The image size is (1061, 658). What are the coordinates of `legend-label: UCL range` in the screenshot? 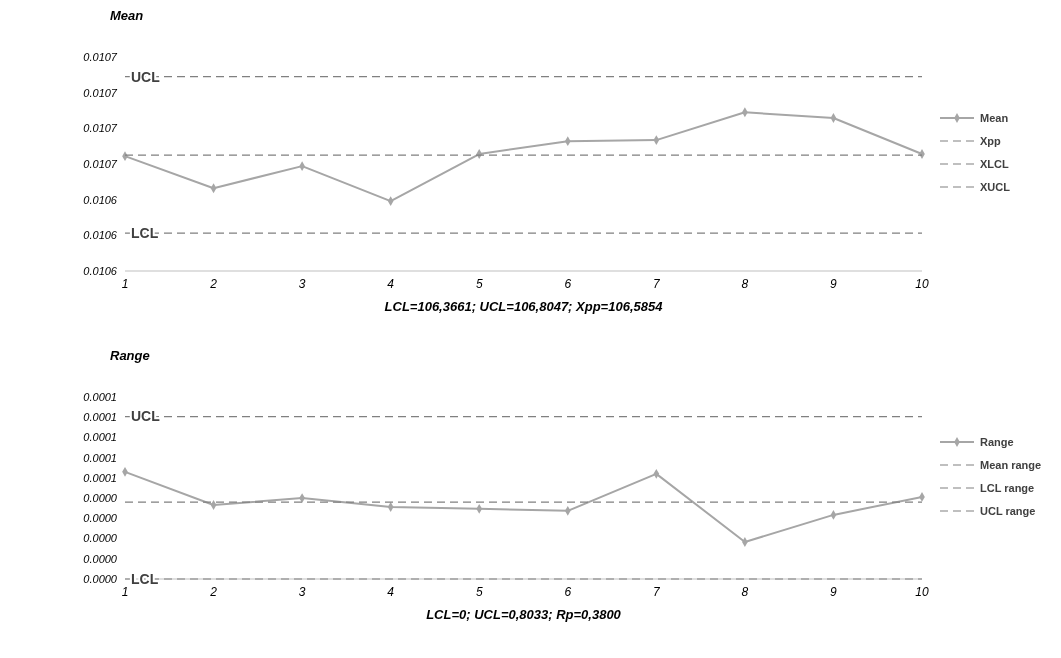 It's located at (1008, 510).